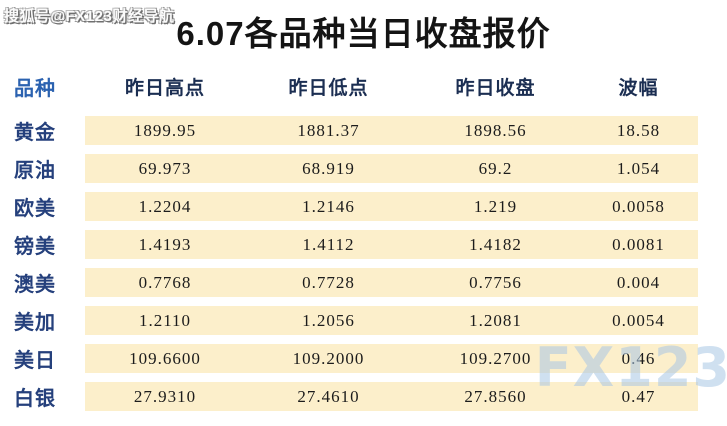 This screenshot has height=426, width=727. What do you see at coordinates (42, 282) in the screenshot?
I see `row-label: 澳美` at bounding box center [42, 282].